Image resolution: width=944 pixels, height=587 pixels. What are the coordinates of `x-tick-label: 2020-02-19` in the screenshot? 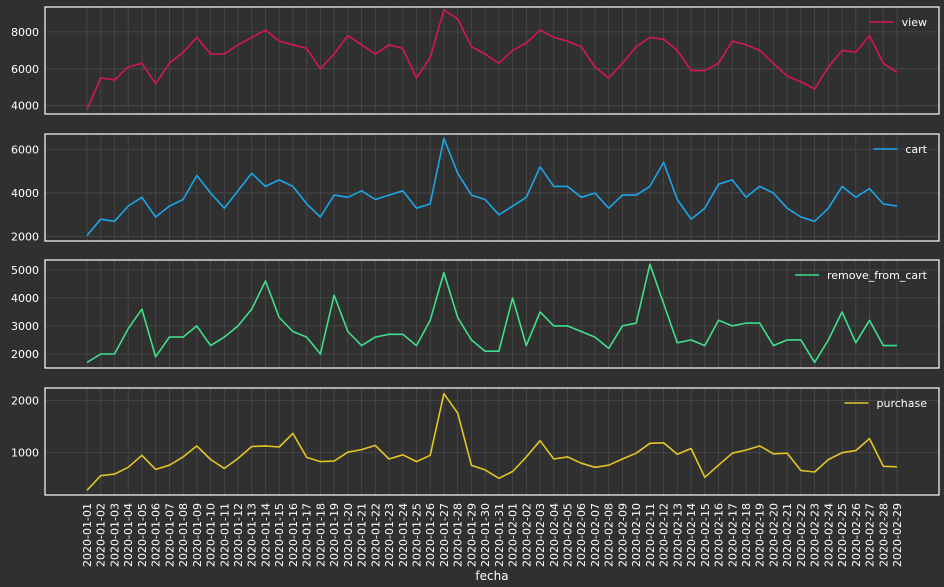 It's located at (760, 535).